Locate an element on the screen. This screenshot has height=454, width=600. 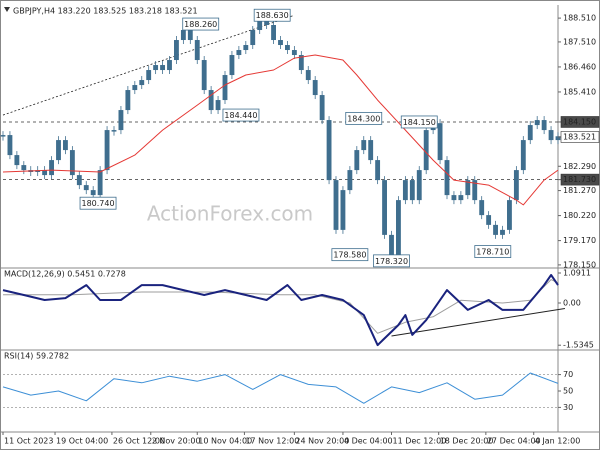
x-tick-label: 27 Dec 04:00 is located at coordinates (514, 441).